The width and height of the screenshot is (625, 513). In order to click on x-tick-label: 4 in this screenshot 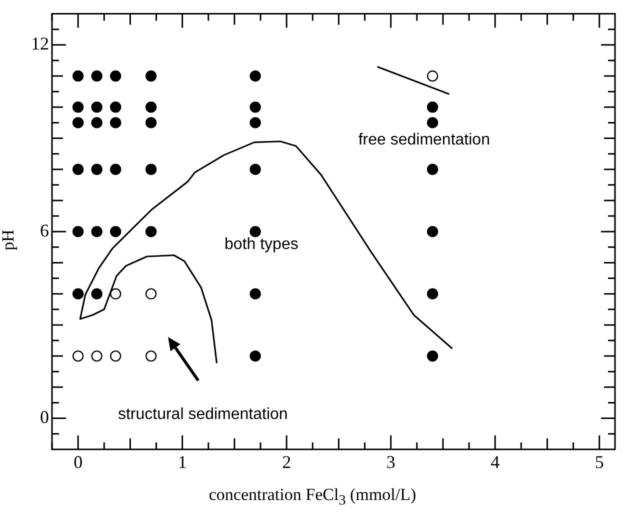, I will do `click(495, 462)`.